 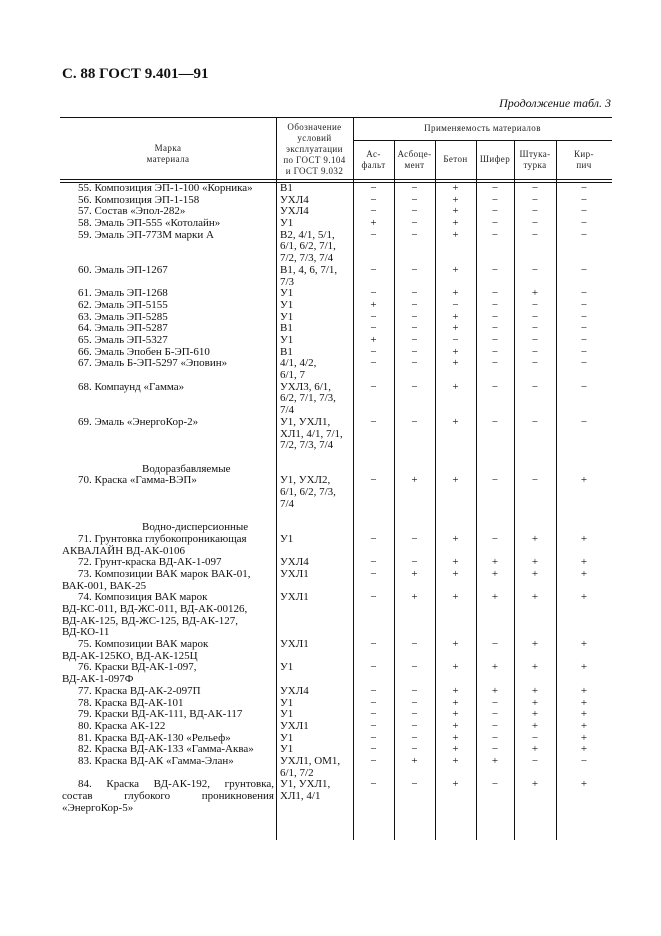 I want to click on operating-conditions-line: 6/1, 6/2, 7/3,, so click(x=308, y=492).